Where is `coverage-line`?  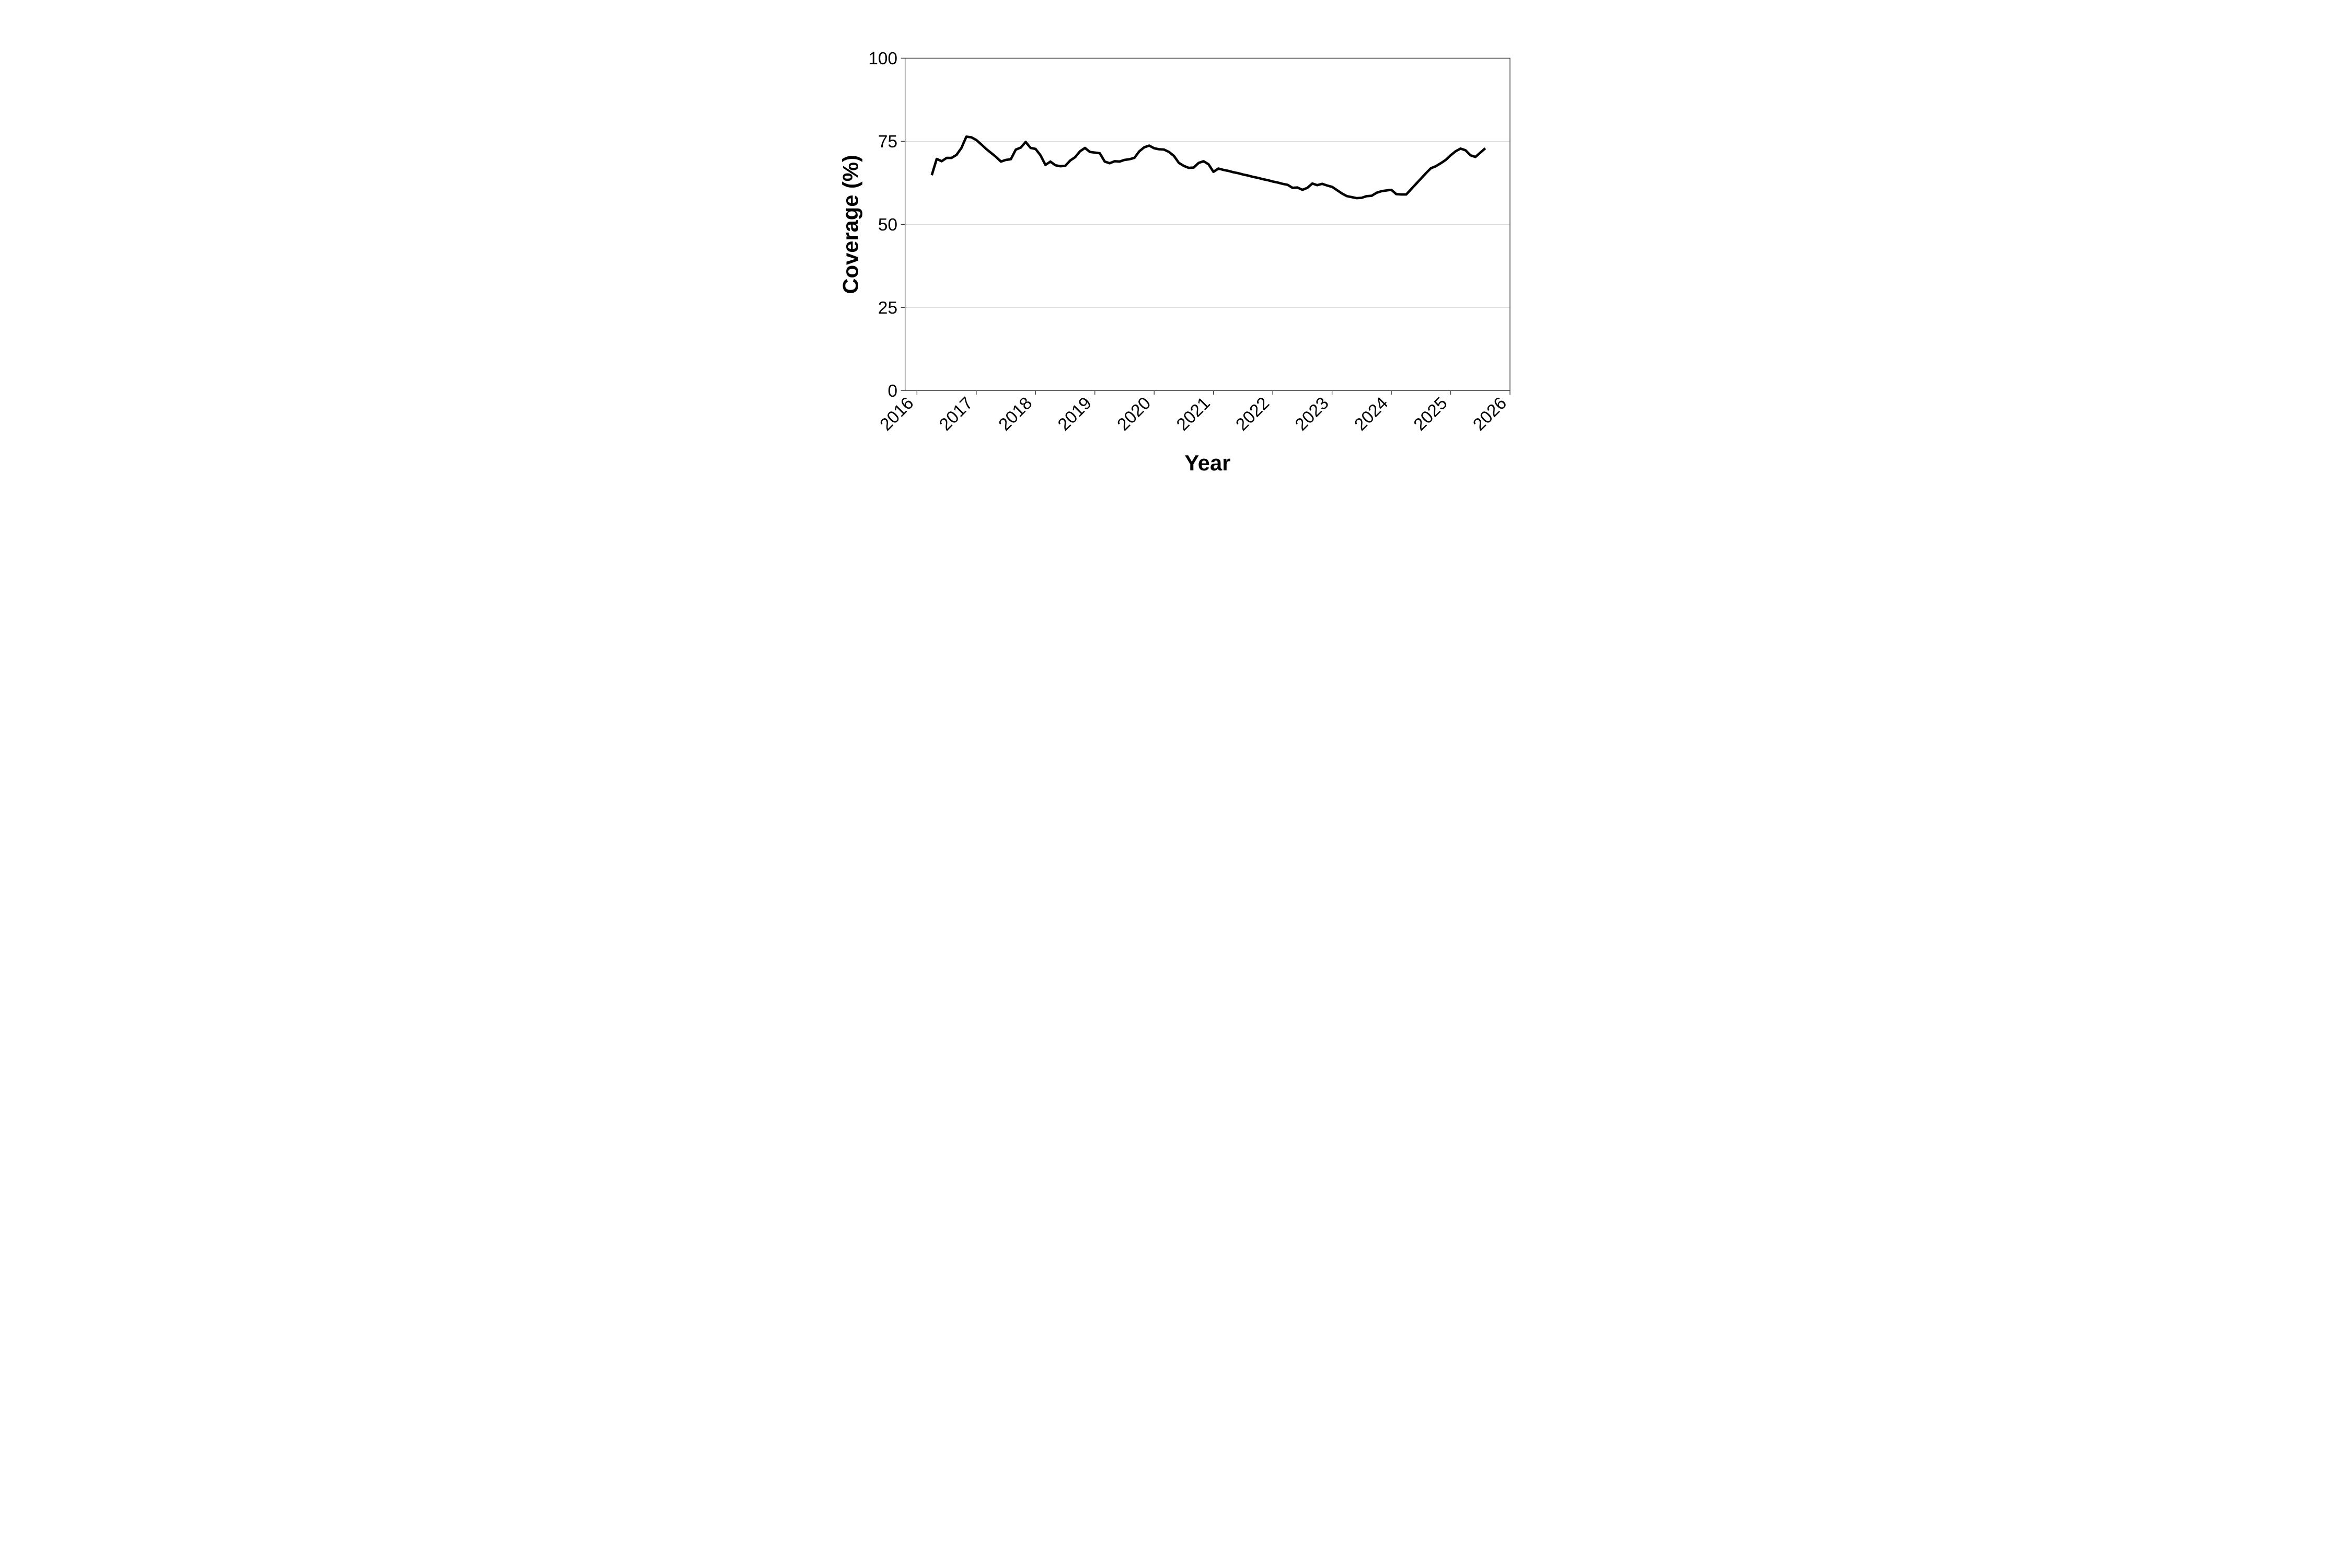 coverage-line is located at coordinates (1208, 167).